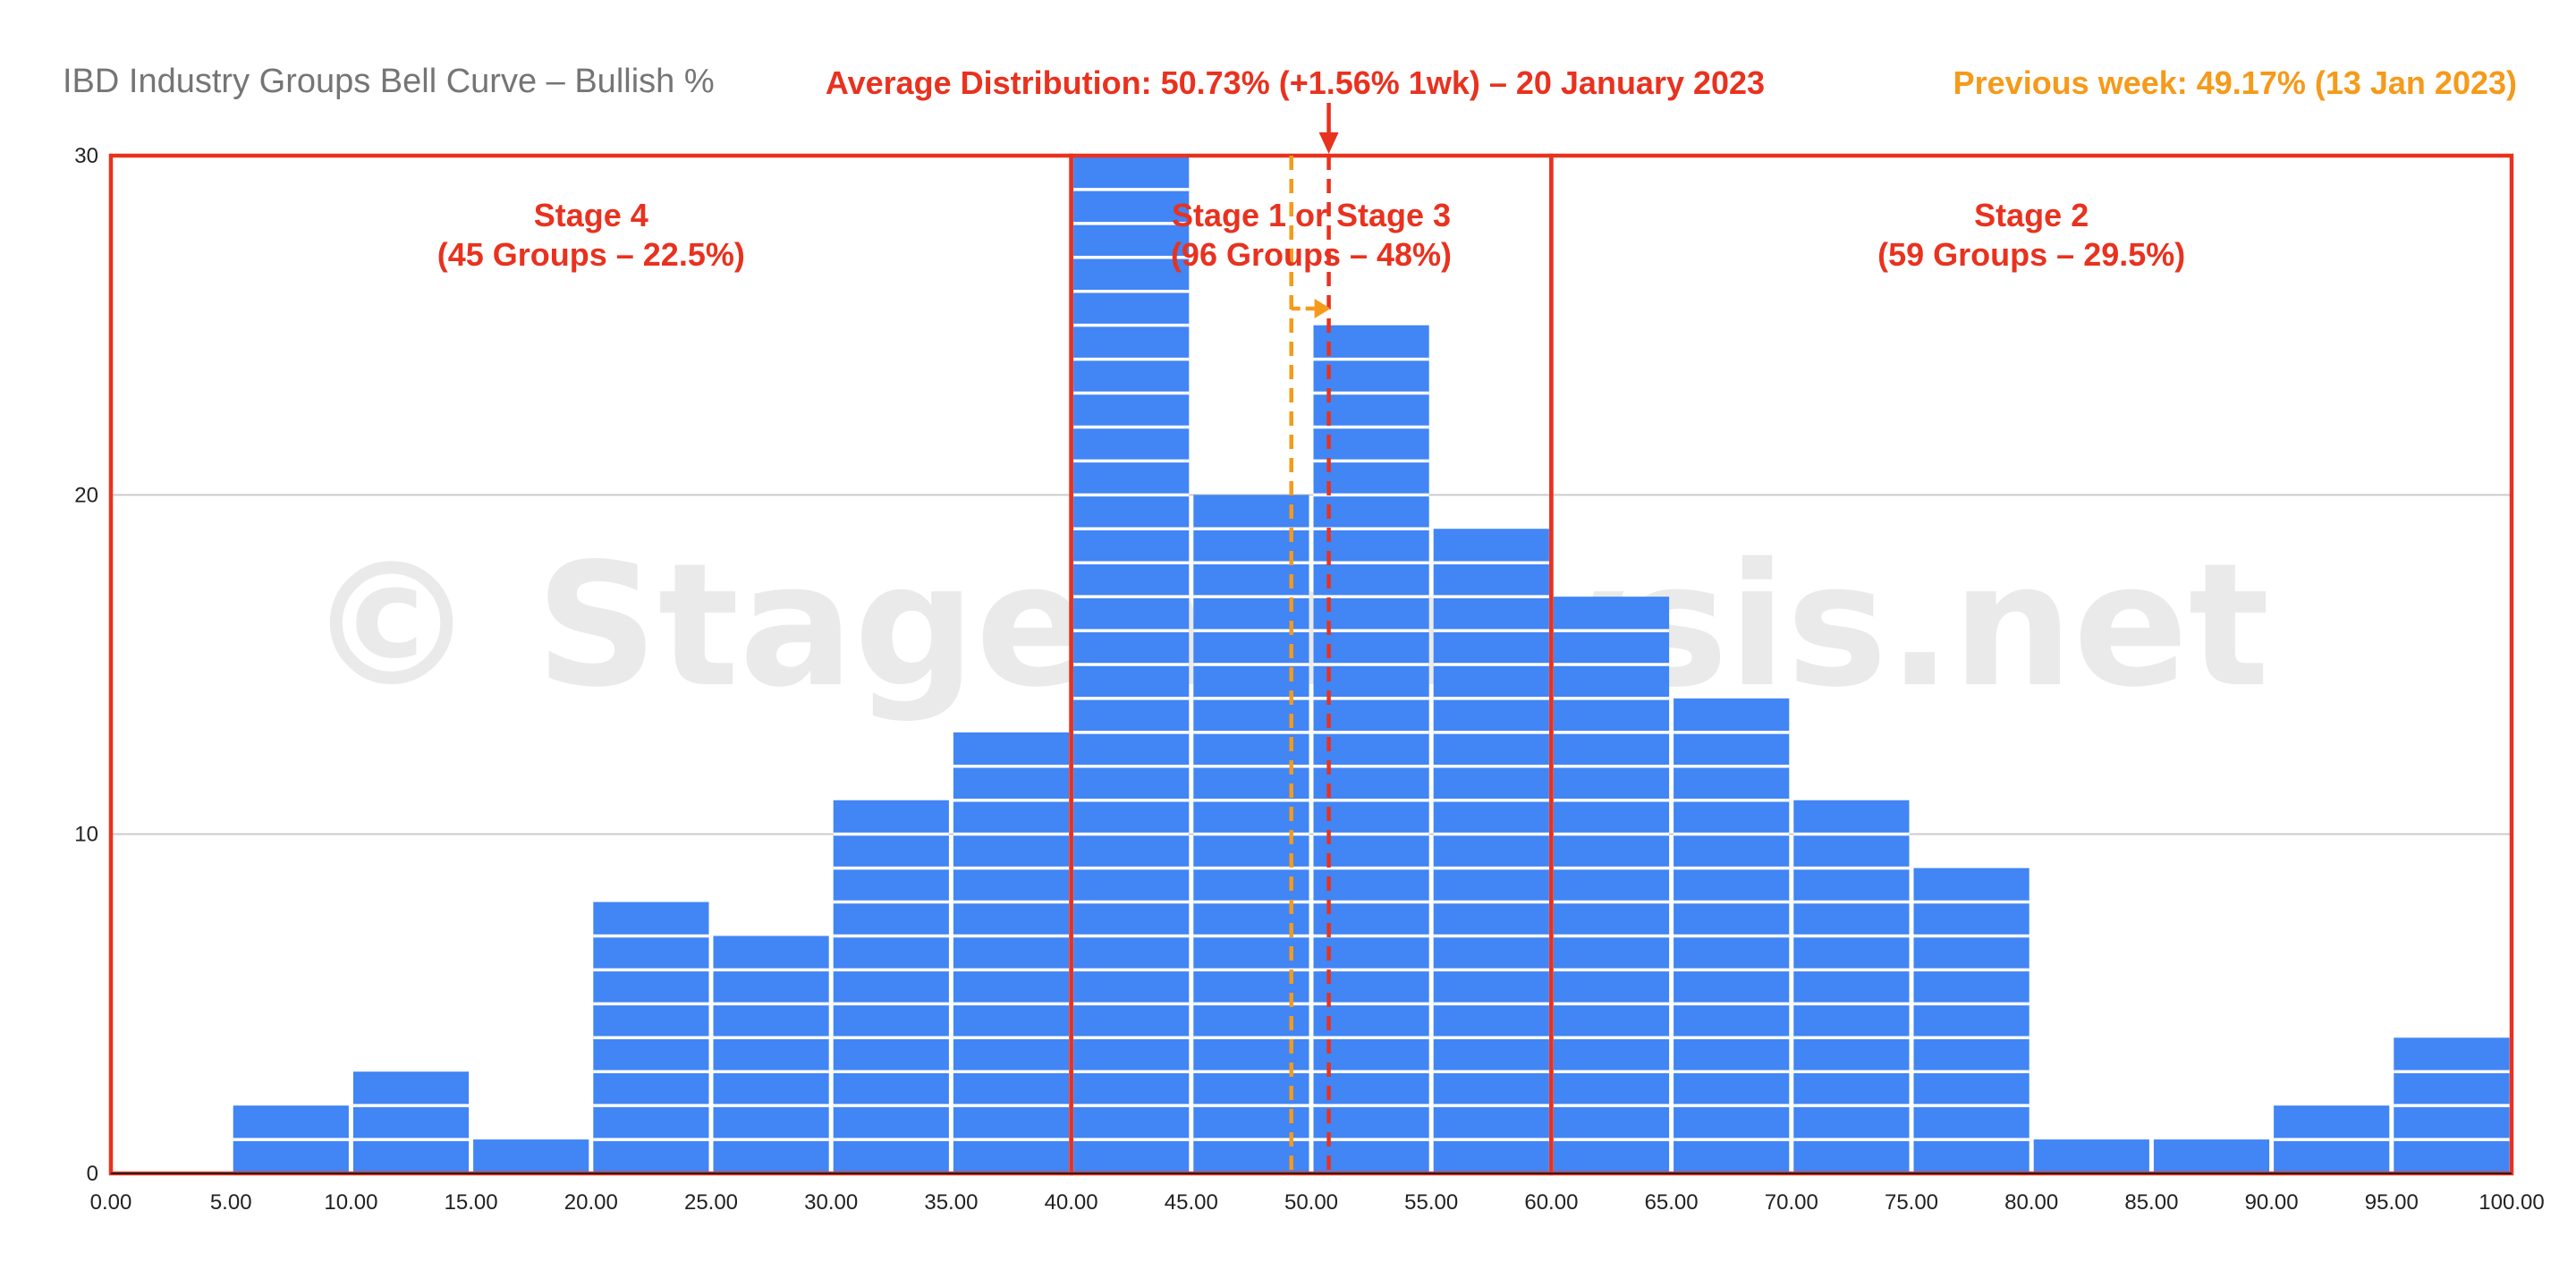 The width and height of the screenshot is (2576, 1270). What do you see at coordinates (831, 1203) in the screenshot?
I see `x-tick-label: 30.00` at bounding box center [831, 1203].